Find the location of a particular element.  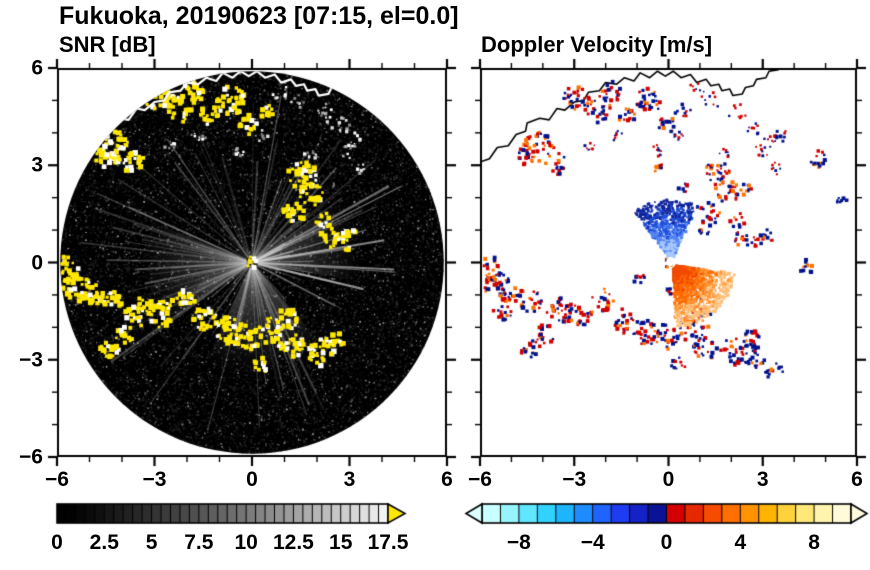

snr-y-tick-label: 6 is located at coordinates (37, 68).